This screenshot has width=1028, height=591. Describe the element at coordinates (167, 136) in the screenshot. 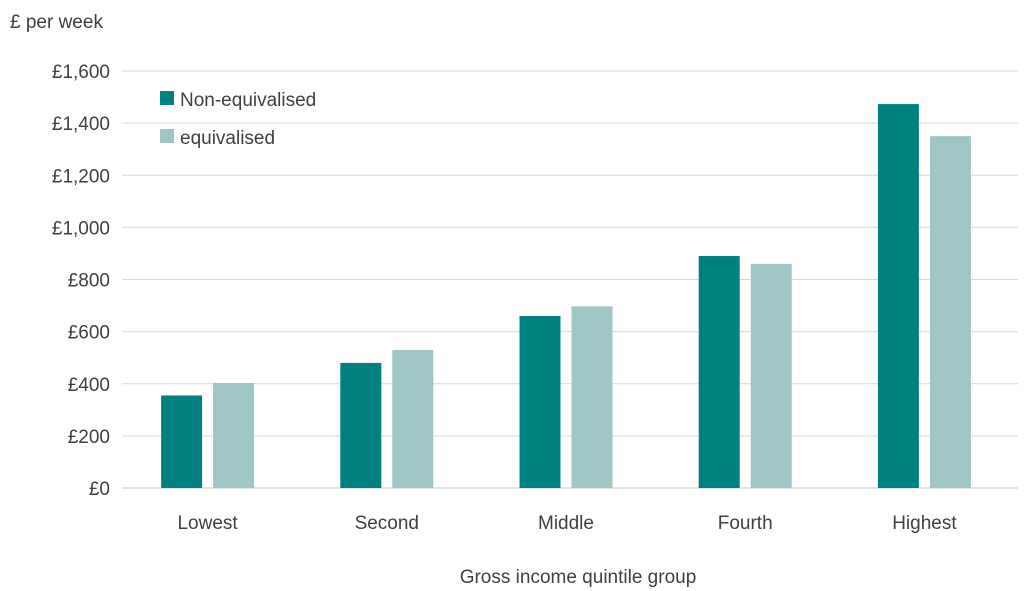

I see `legend-swatch-equivalised` at that location.